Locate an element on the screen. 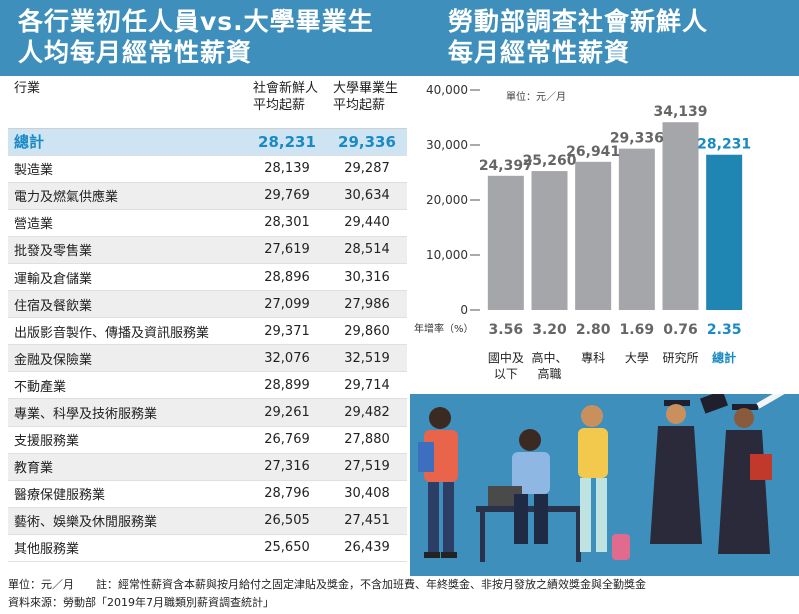 Image resolution: width=799 pixels, height=614 pixels. cell-fresh-salary: 29,261 is located at coordinates (287, 412).